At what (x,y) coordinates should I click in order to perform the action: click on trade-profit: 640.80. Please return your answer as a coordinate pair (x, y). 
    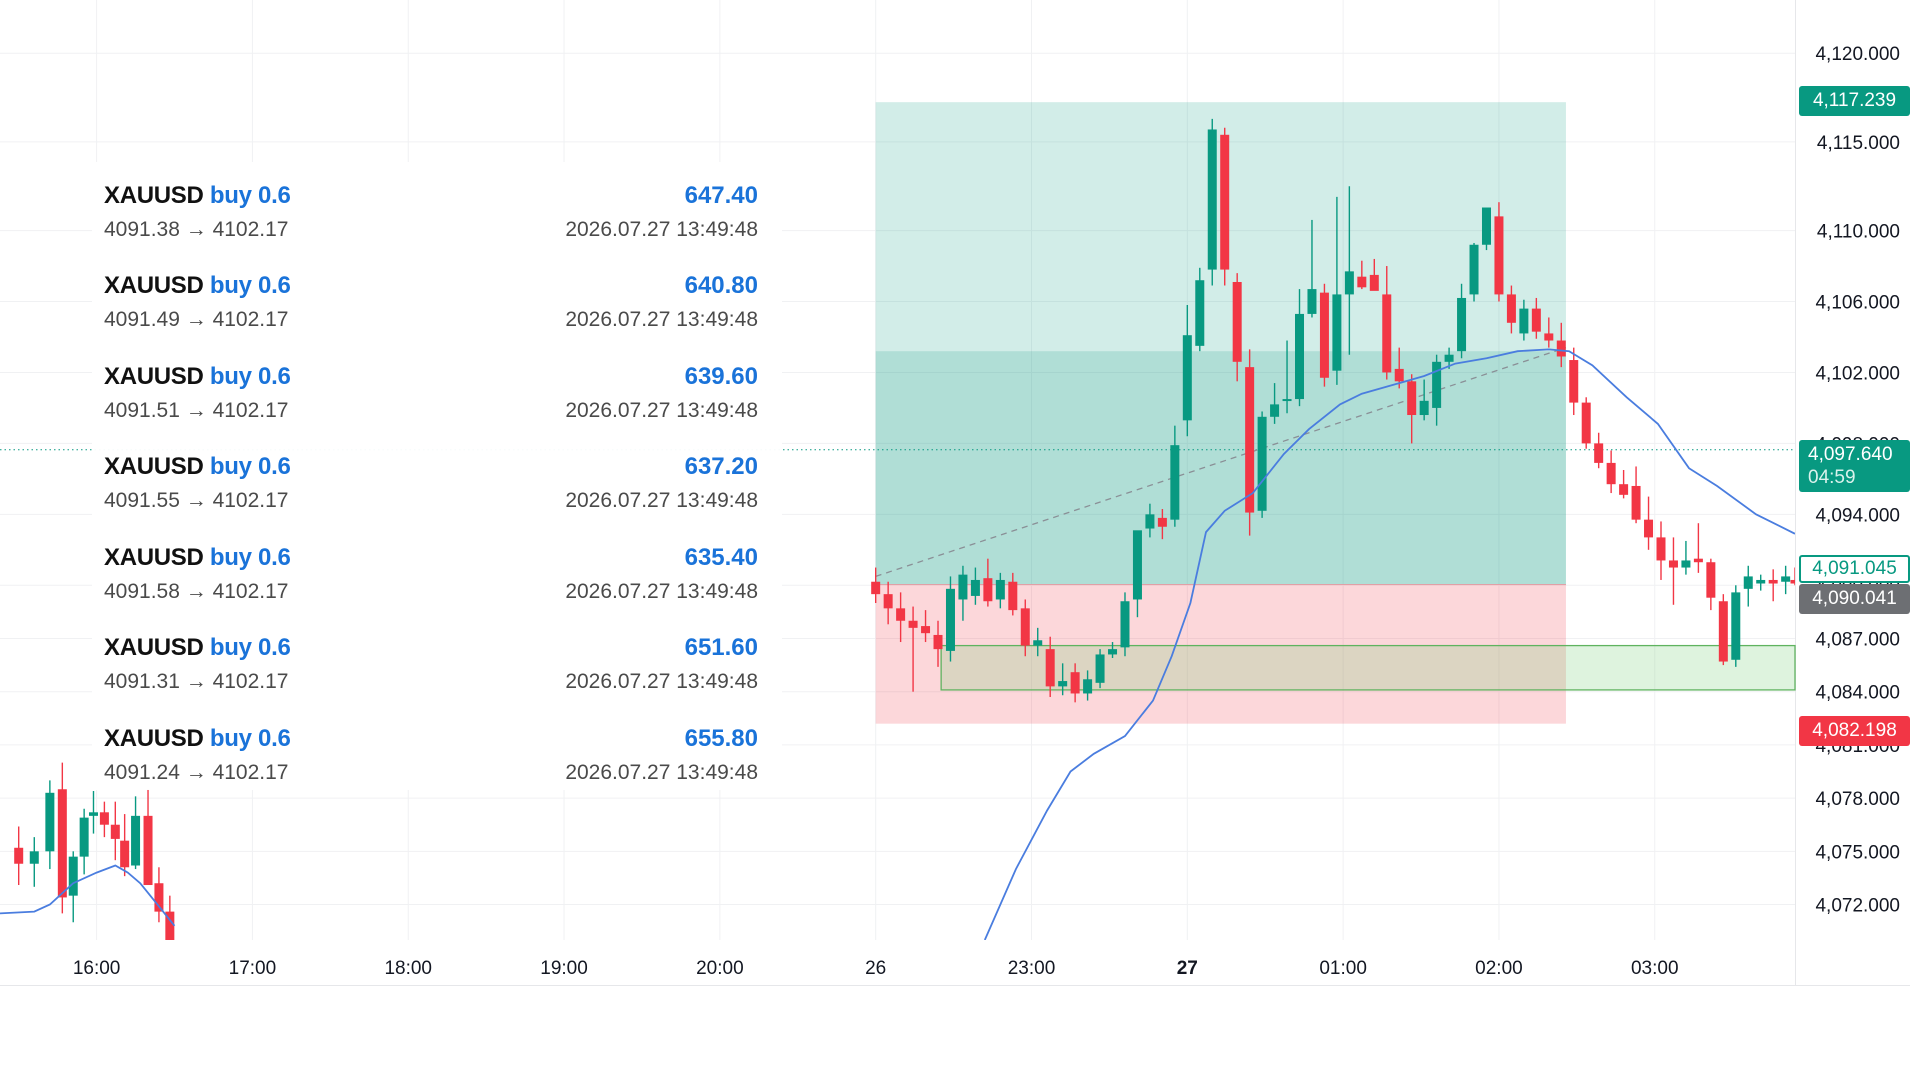
    Looking at the image, I should click on (721, 285).